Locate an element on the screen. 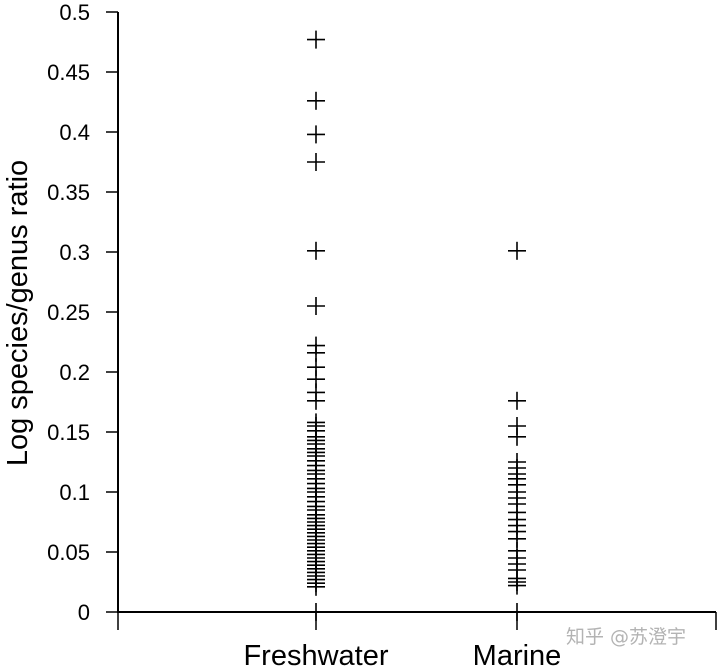  y-tick-label: 0.2 is located at coordinates (74, 372).